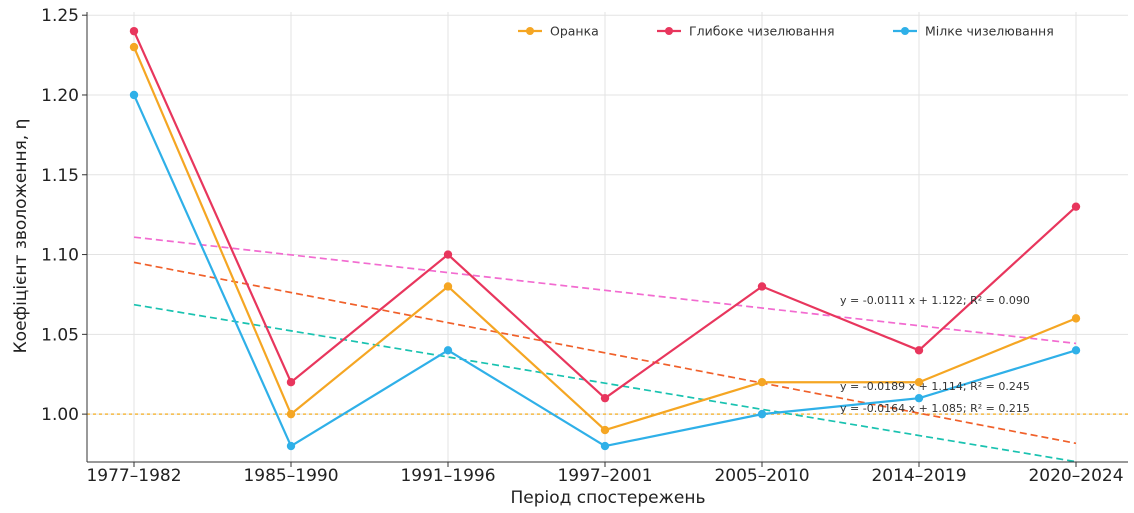  Describe the element at coordinates (60, 176) in the screenshot. I see `y-tick-label: 1.15` at that location.